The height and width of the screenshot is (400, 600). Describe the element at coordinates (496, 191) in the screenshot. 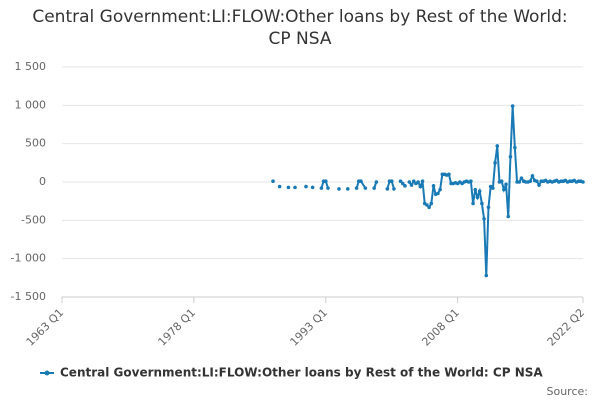

I see `series-line` at that location.